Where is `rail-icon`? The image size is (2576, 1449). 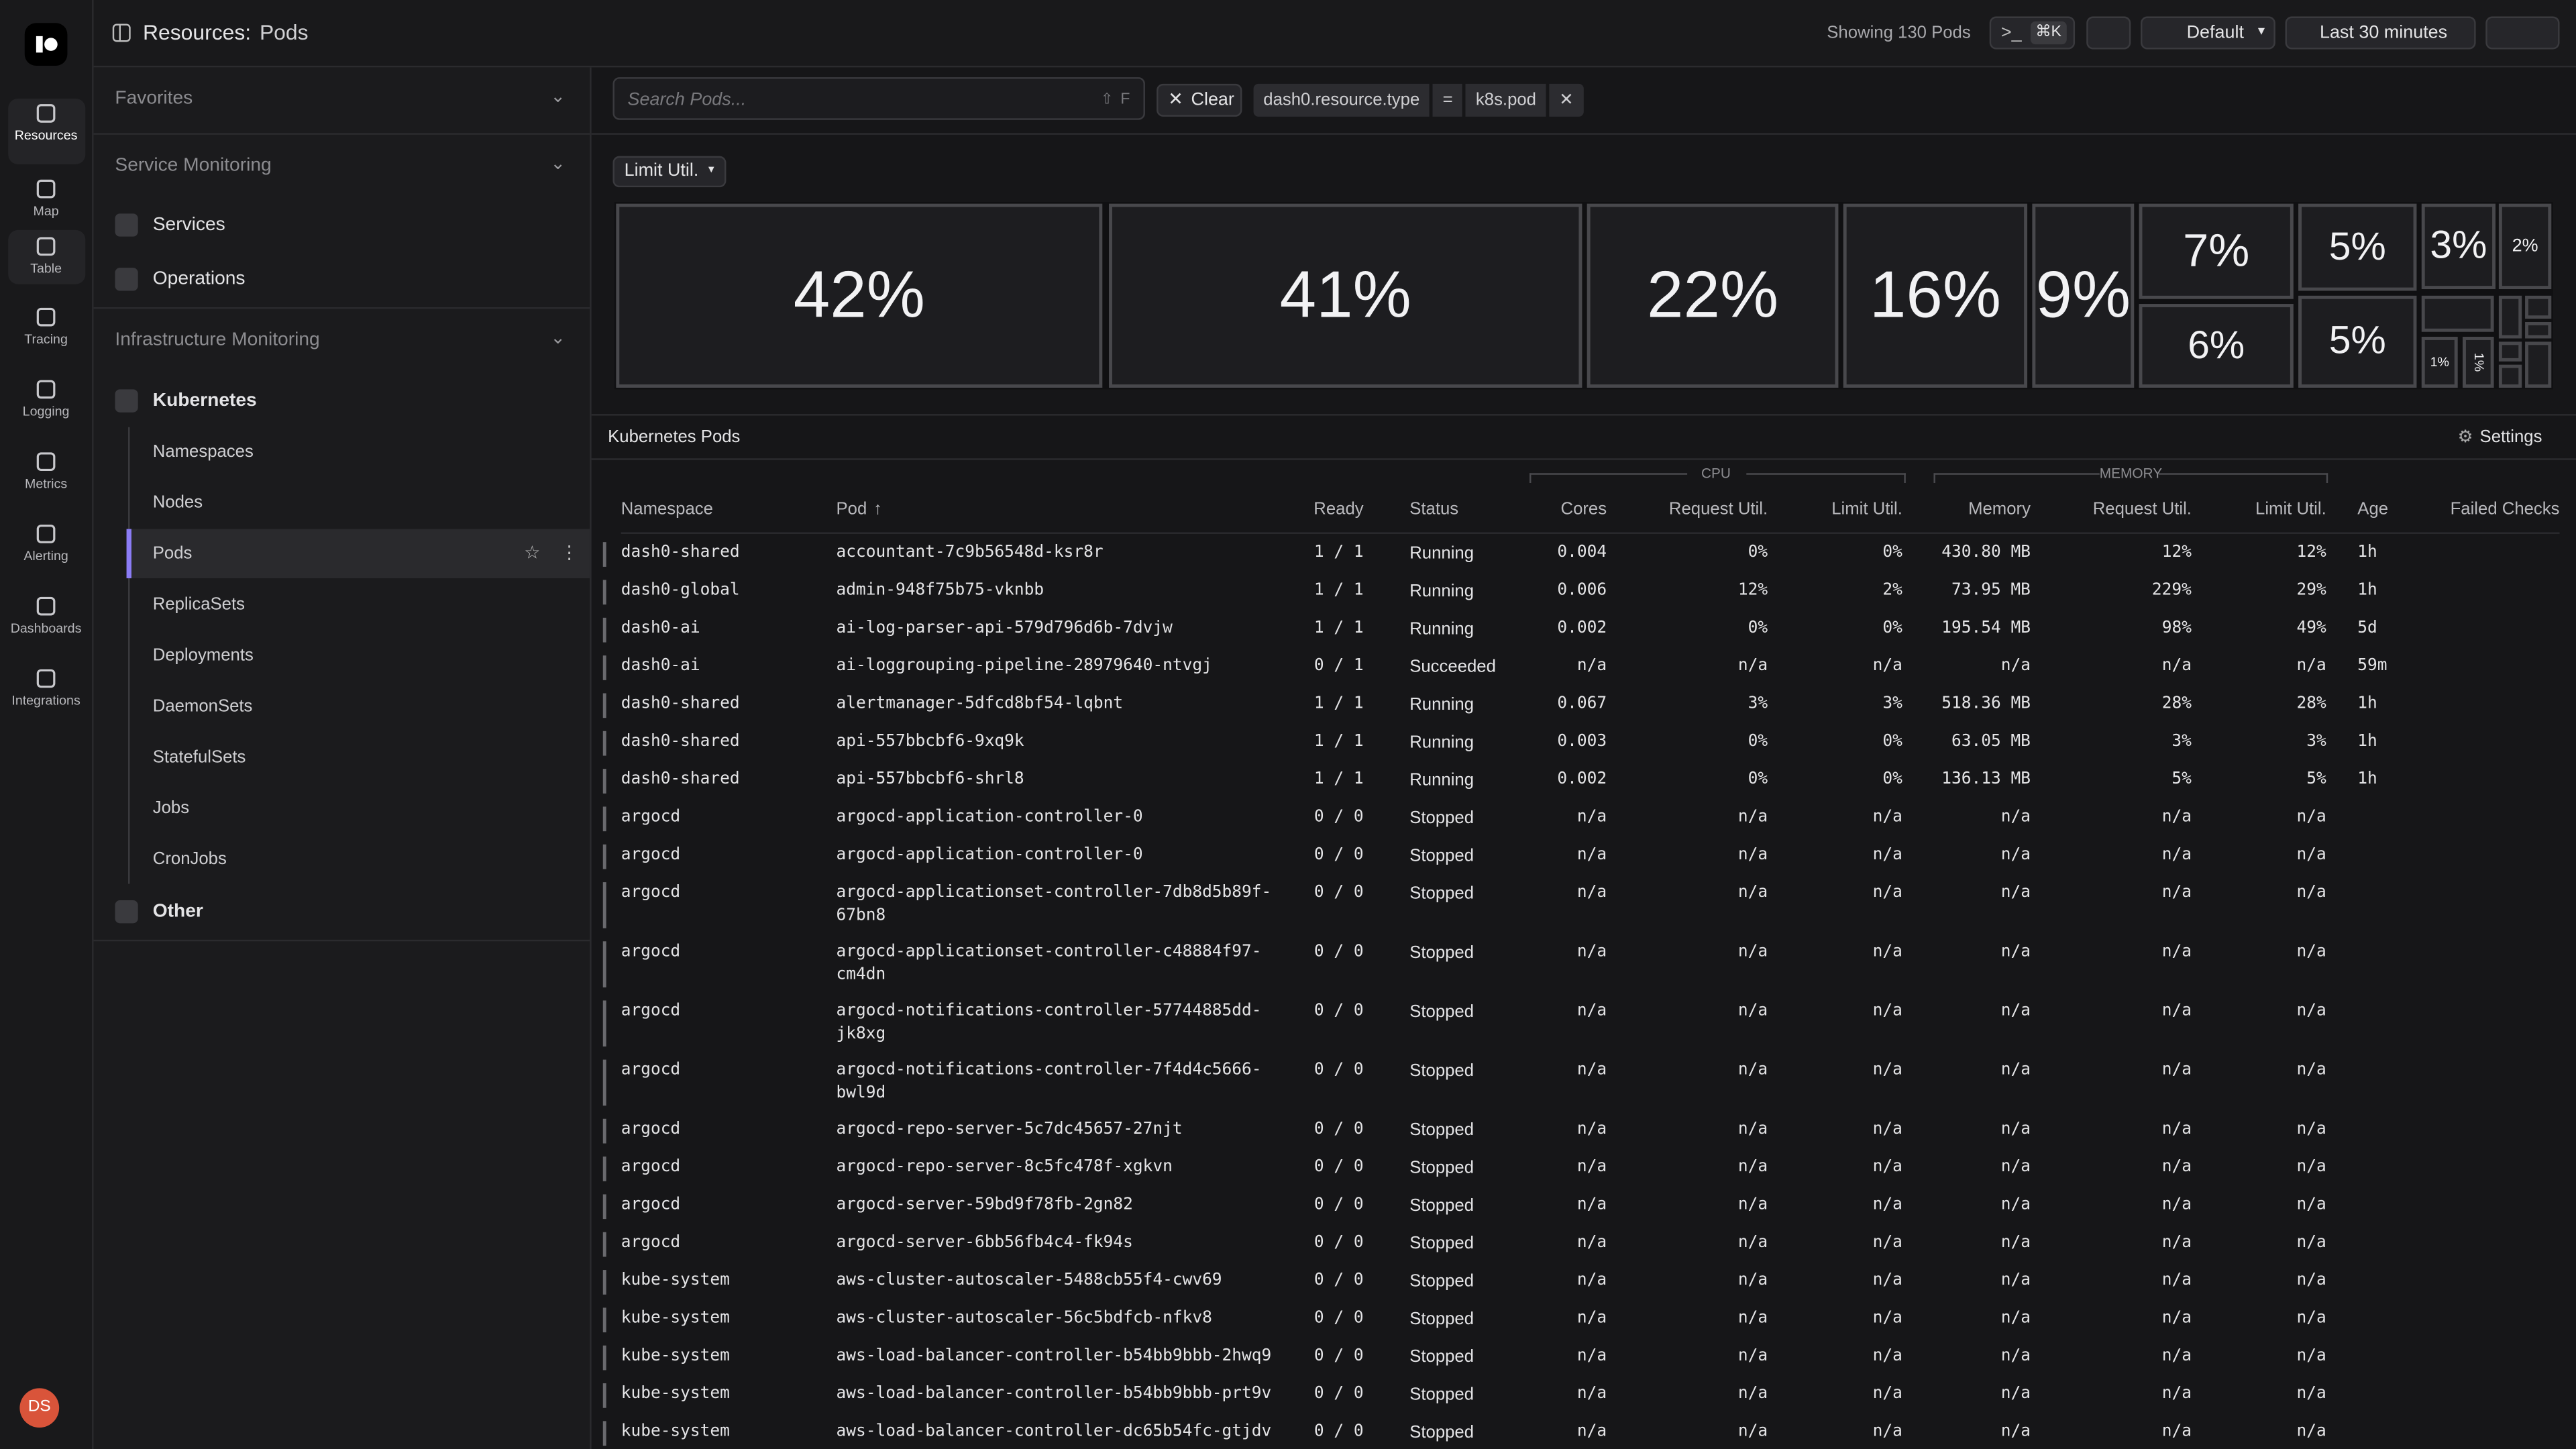
rail-icon is located at coordinates (46, 317).